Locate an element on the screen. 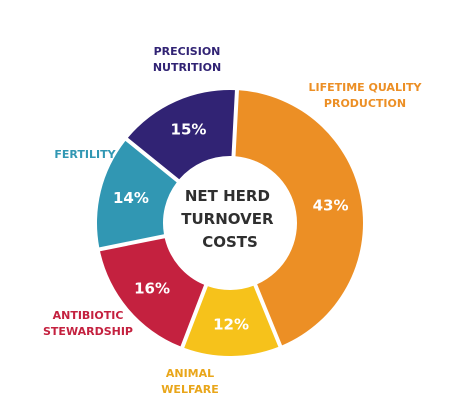 The width and height of the screenshot is (450, 414). category-label-5-line-1: PRECISION is located at coordinates (187, 51).